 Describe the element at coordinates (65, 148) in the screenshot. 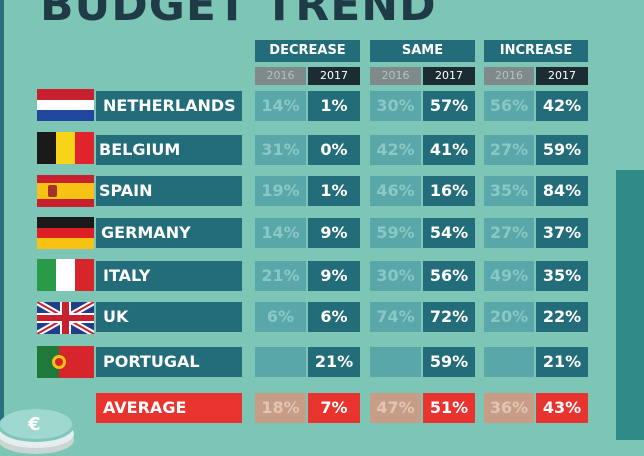

I see `belgium-flag-icon` at that location.